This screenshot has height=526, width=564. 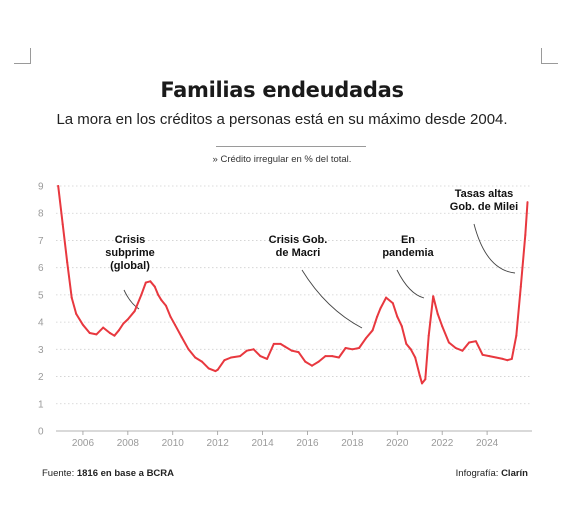 What do you see at coordinates (291, 146) in the screenshot?
I see `note-divider` at bounding box center [291, 146].